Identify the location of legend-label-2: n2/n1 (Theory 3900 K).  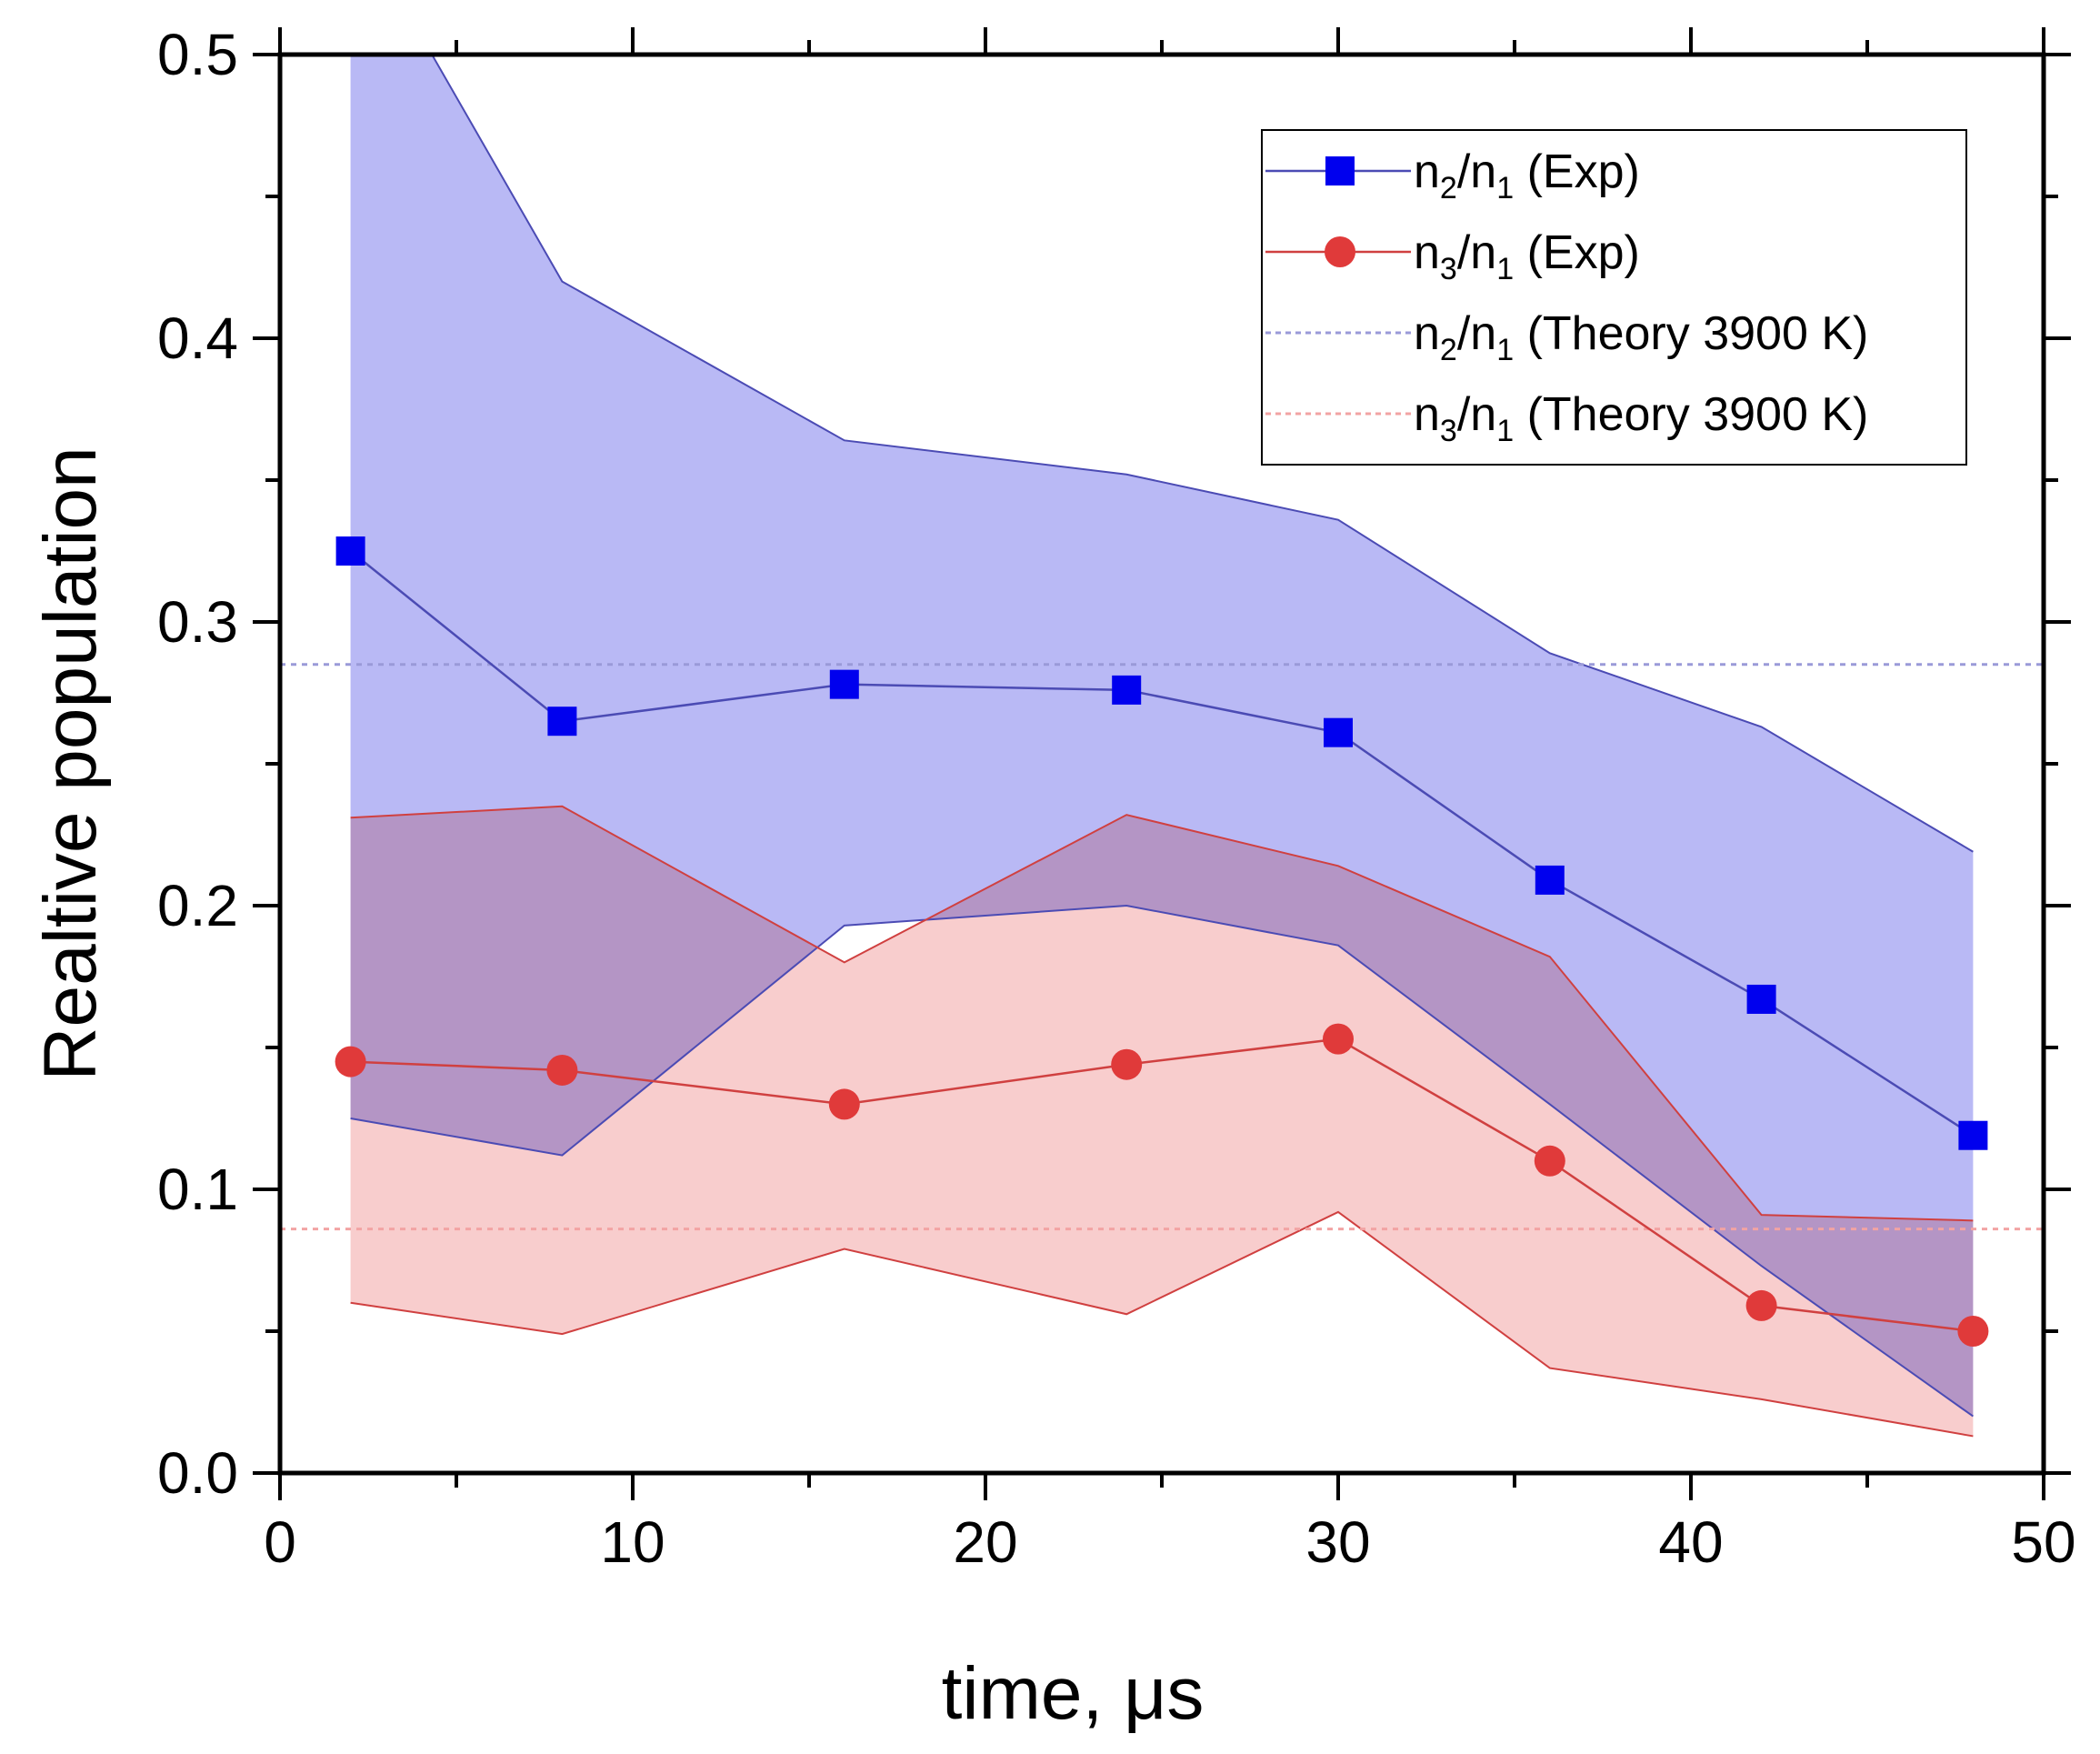
(1641, 337).